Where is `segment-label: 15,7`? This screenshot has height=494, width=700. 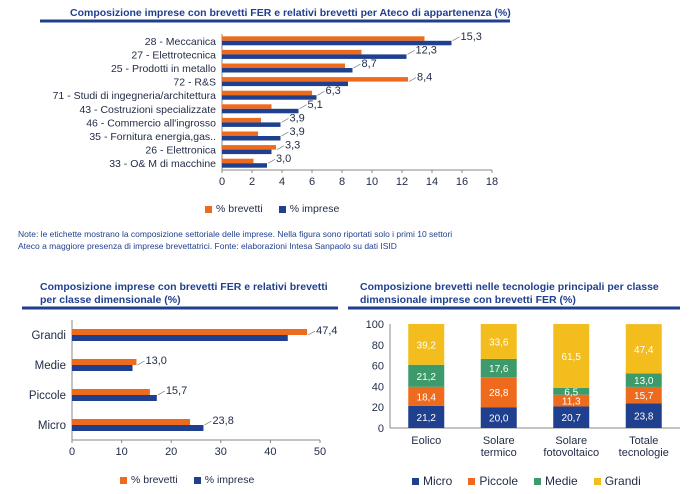
segment-label: 15,7 is located at coordinates (644, 396).